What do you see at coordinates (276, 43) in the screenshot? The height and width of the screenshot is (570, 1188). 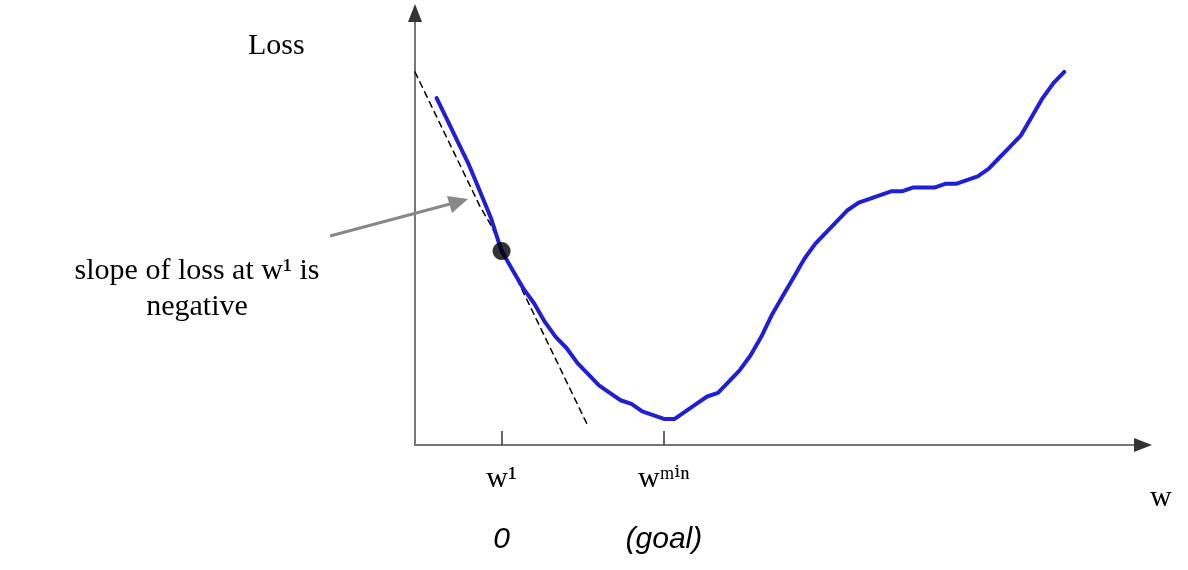 I see `y-axis-title: Loss` at bounding box center [276, 43].